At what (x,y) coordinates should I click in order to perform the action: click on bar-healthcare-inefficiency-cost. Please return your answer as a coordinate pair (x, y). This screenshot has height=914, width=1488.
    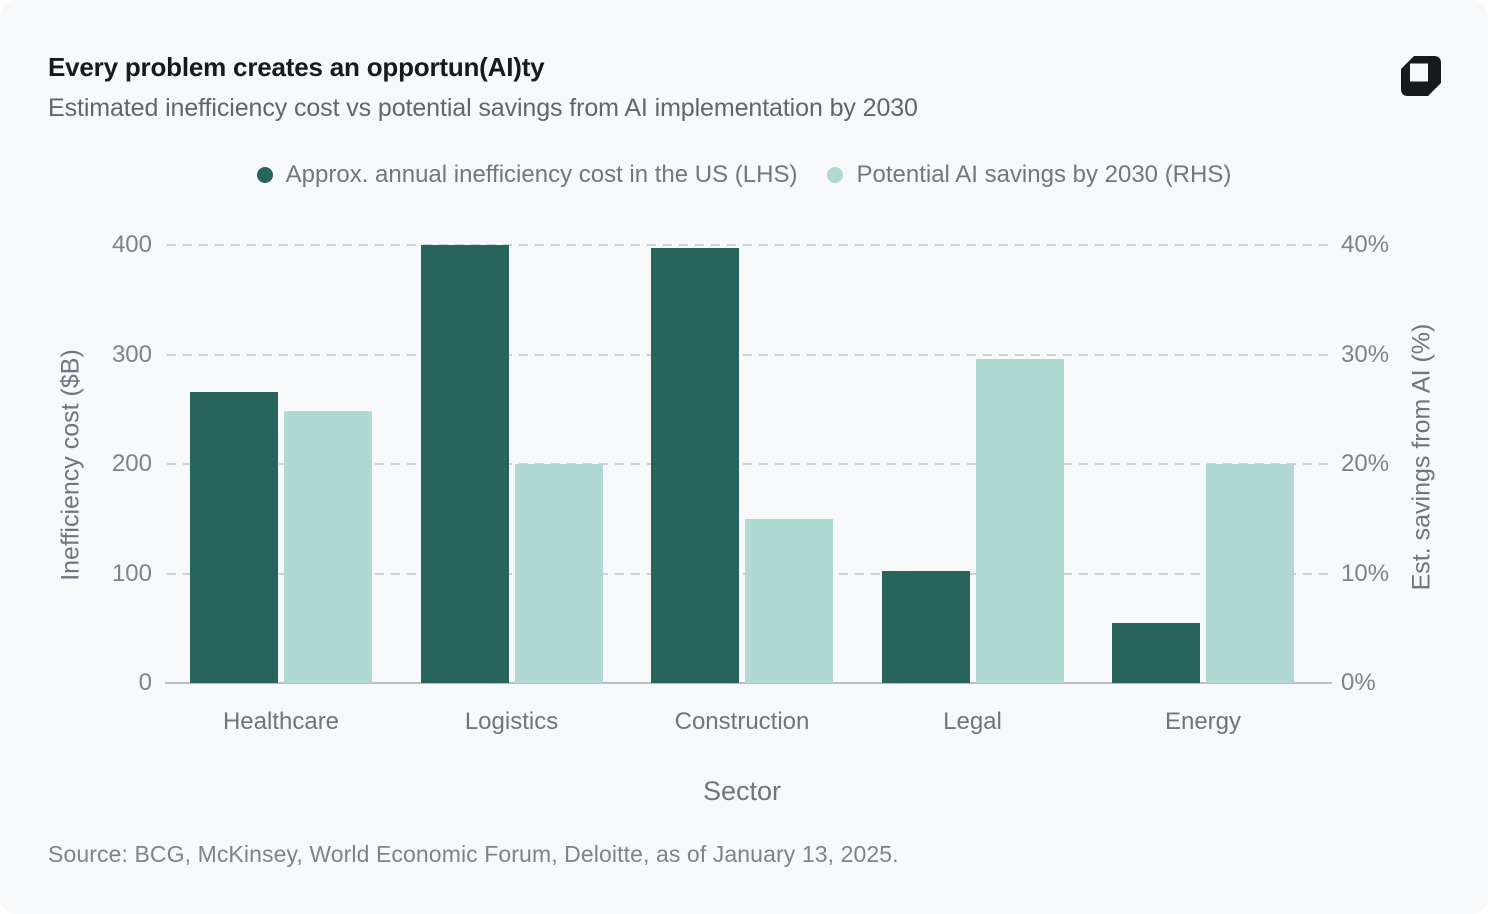
    Looking at the image, I should click on (234, 537).